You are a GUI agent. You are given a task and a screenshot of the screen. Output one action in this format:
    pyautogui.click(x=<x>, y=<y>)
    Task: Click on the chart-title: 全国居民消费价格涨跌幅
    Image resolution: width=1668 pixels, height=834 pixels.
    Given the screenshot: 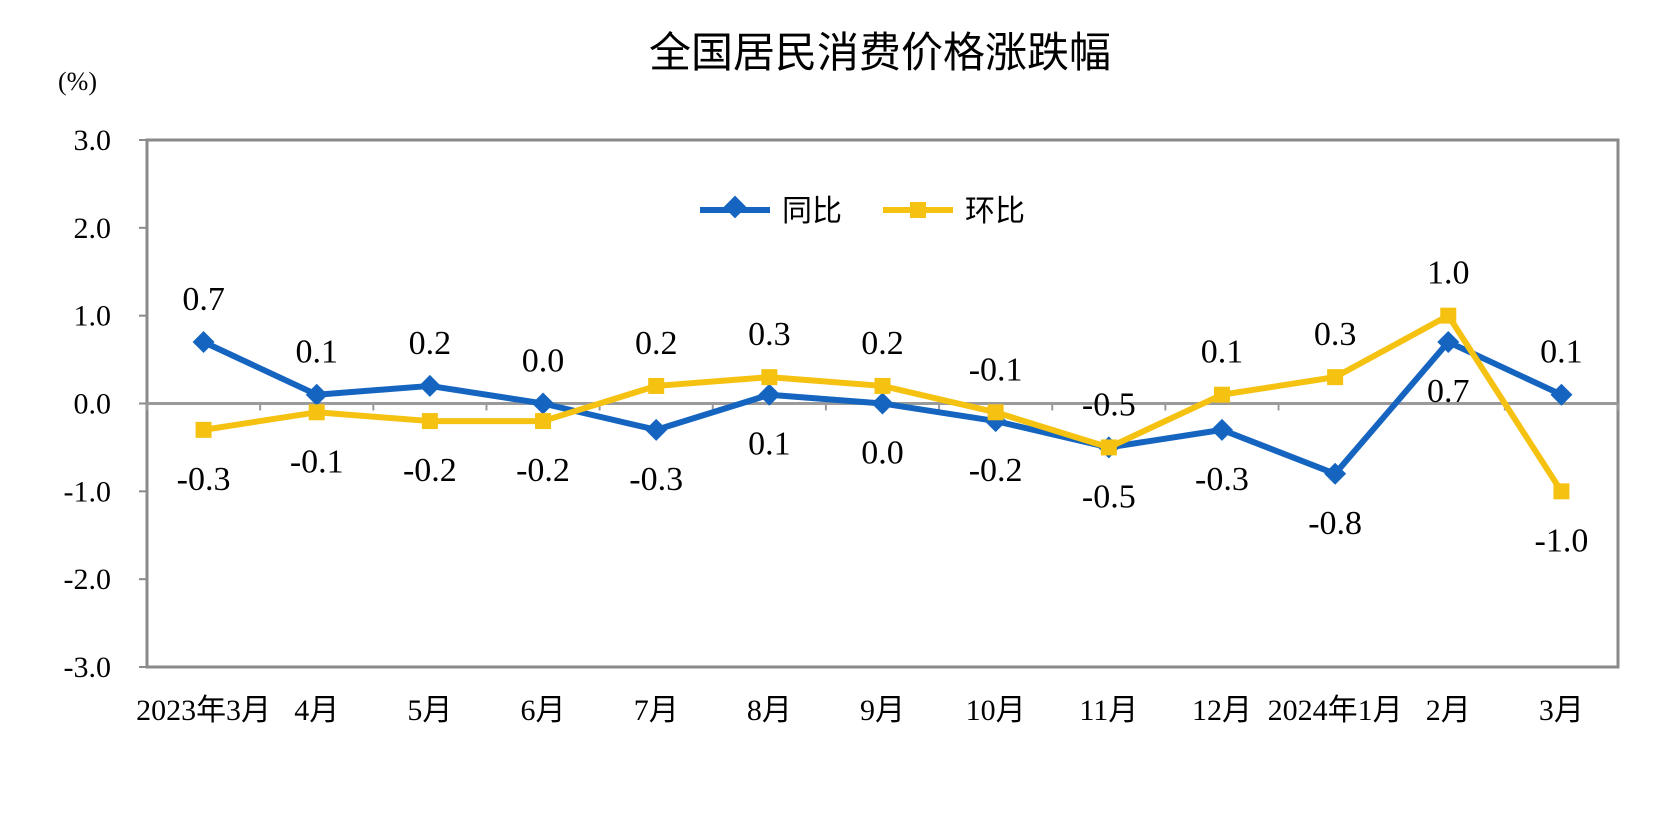 What is the action you would take?
    pyautogui.click(x=880, y=52)
    